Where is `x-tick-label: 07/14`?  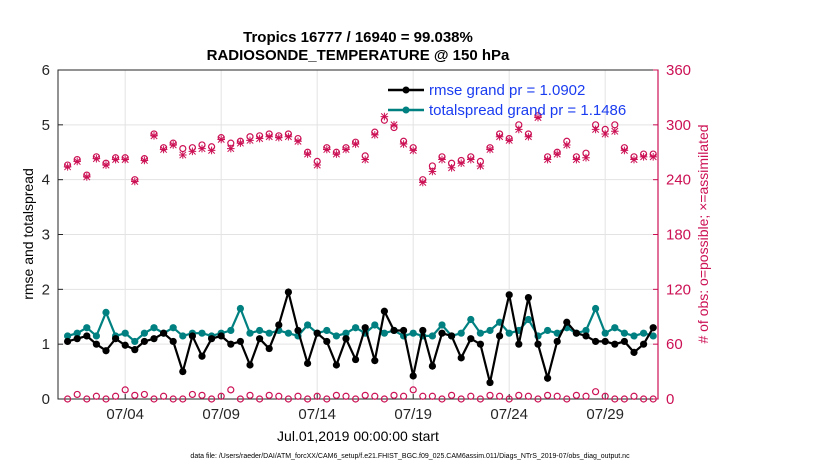 x-tick-label: 07/14 is located at coordinates (317, 414).